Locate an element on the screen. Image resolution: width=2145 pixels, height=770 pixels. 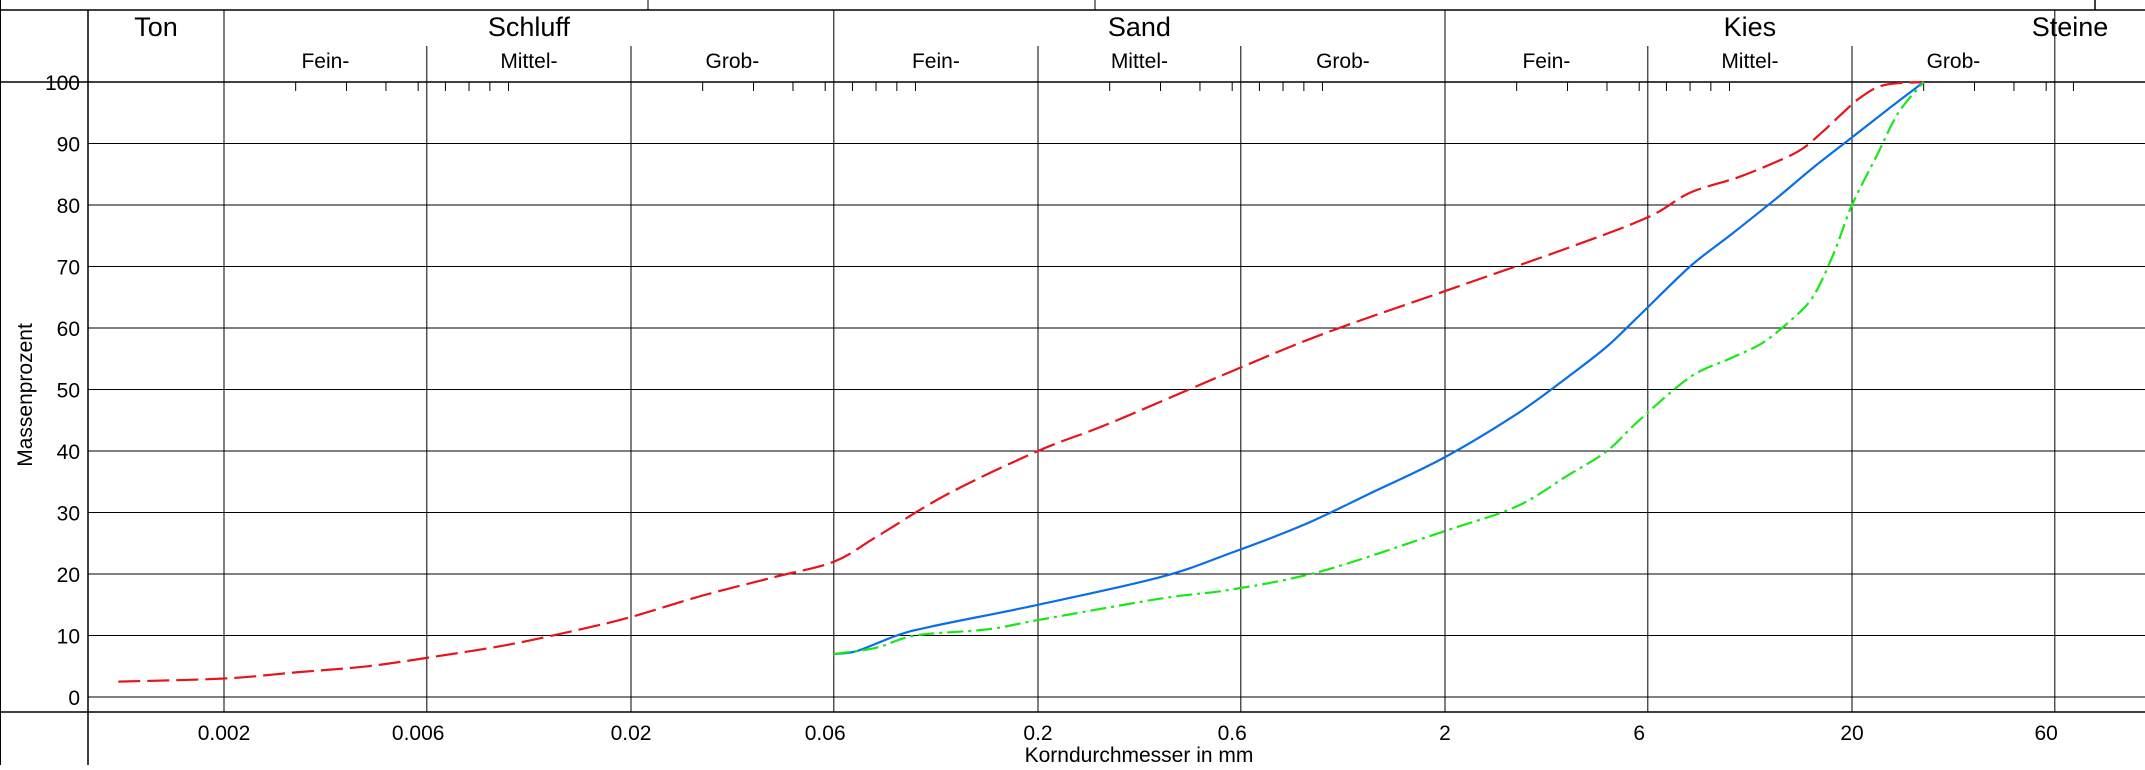
x-tick-label: 0.2 is located at coordinates (1037, 733).